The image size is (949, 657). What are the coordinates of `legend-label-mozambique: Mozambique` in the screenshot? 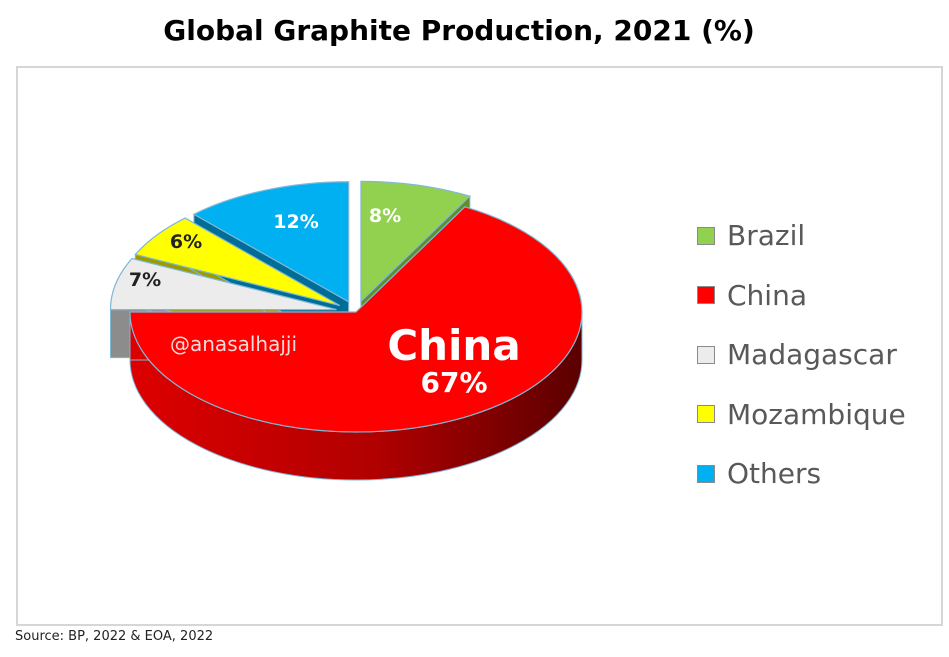 It's located at (816, 414).